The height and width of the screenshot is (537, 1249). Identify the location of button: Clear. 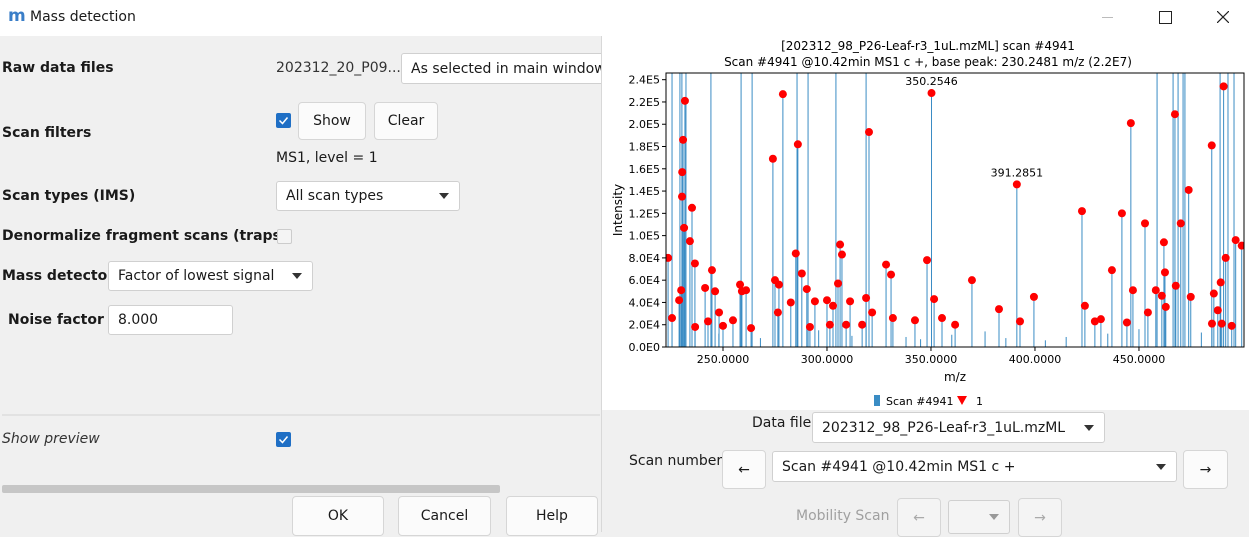
(406, 121).